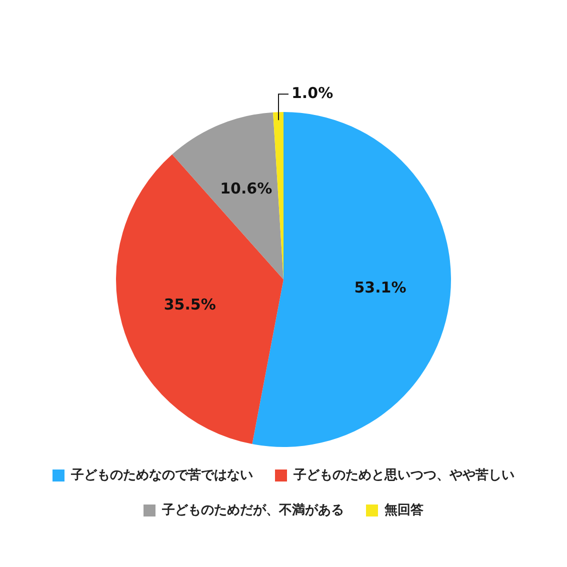  What do you see at coordinates (313, 93) in the screenshot?
I see `data-label: 1.0%` at bounding box center [313, 93].